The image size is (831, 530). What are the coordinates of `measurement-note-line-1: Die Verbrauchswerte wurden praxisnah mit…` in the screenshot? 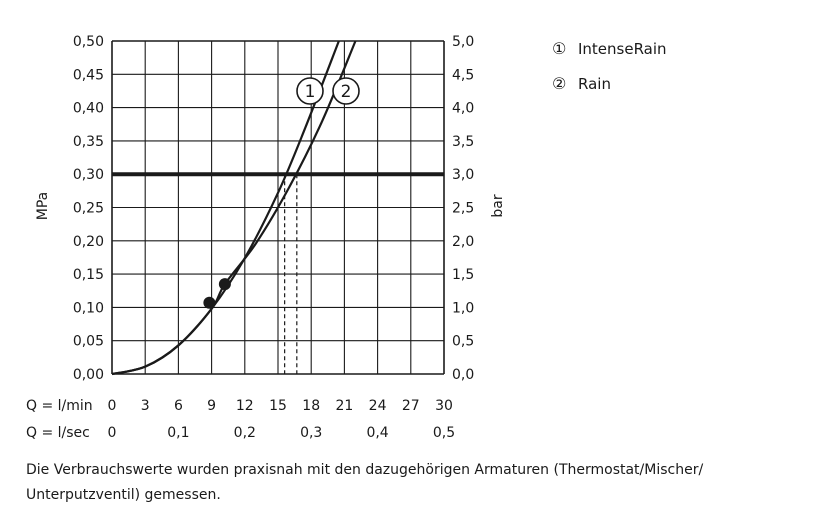 It's located at (365, 470).